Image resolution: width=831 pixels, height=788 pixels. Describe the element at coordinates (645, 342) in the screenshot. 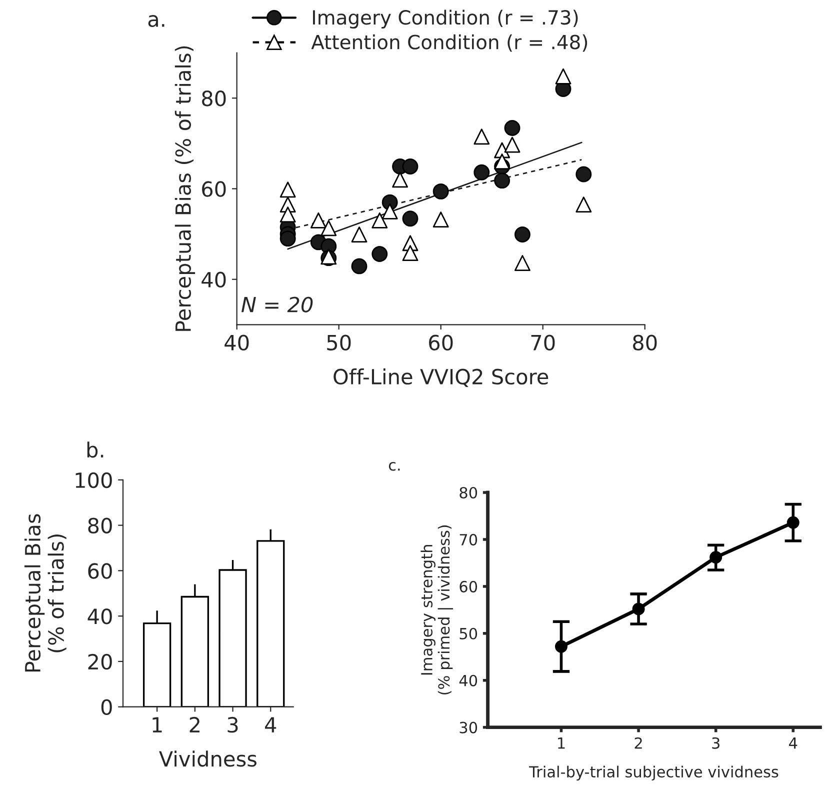

I see `x-tick-label: 80` at that location.